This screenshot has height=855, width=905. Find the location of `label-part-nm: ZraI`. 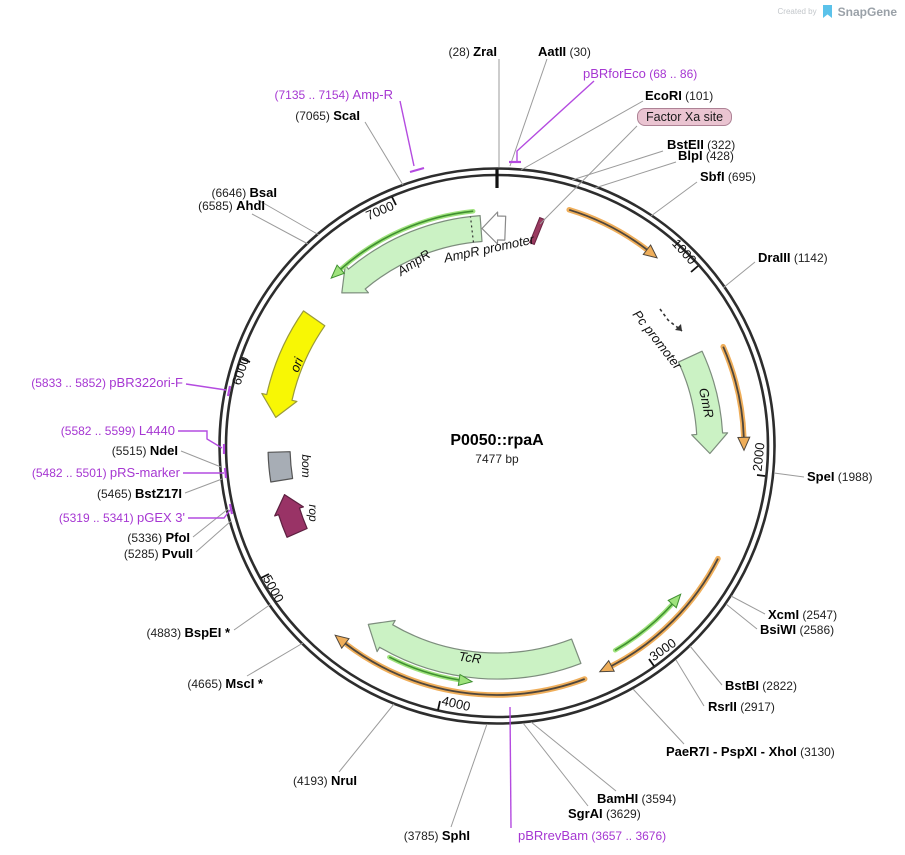

label-part-nm: ZraI is located at coordinates (485, 51).